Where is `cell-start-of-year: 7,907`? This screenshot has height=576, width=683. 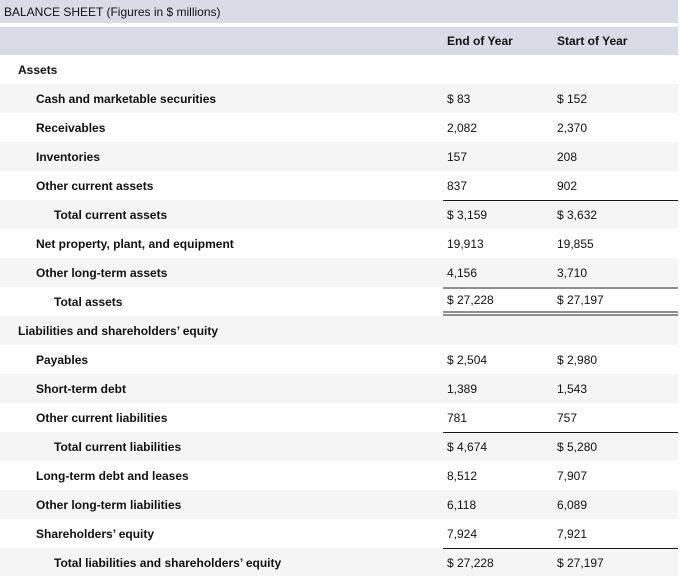
cell-start-of-year: 7,907 is located at coordinates (572, 475).